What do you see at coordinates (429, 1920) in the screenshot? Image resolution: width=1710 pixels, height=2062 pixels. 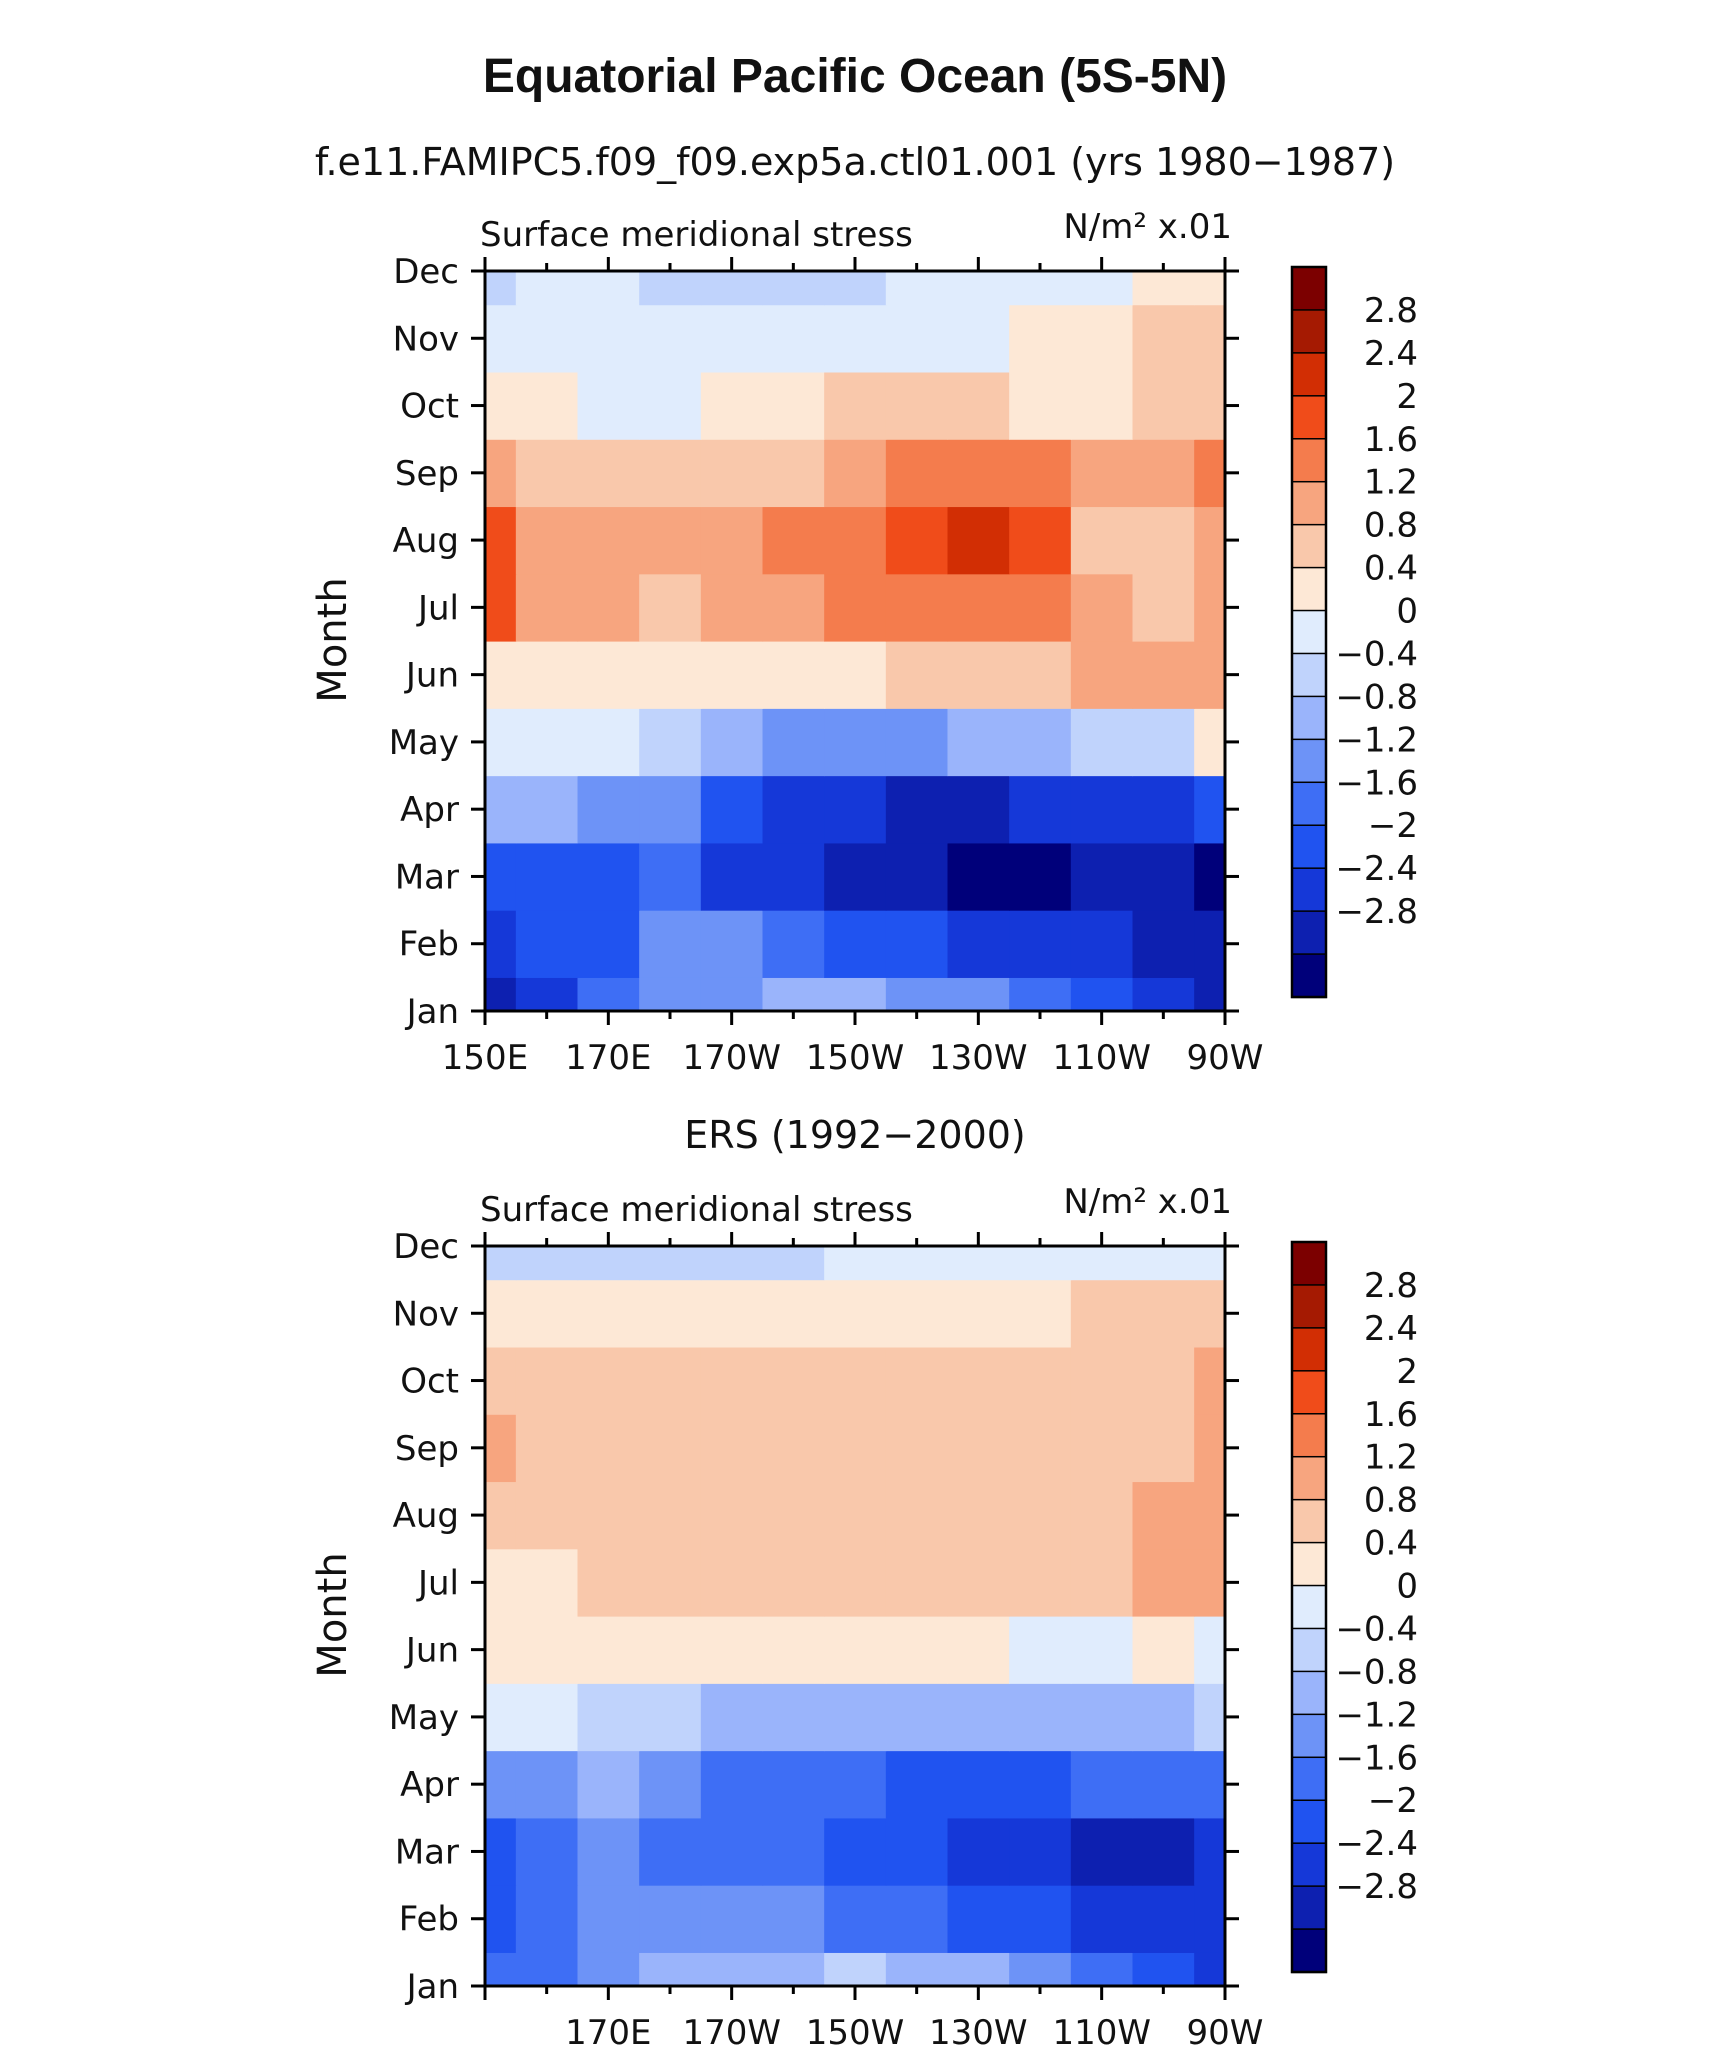 I see `y-tick-label: Feb` at bounding box center [429, 1920].